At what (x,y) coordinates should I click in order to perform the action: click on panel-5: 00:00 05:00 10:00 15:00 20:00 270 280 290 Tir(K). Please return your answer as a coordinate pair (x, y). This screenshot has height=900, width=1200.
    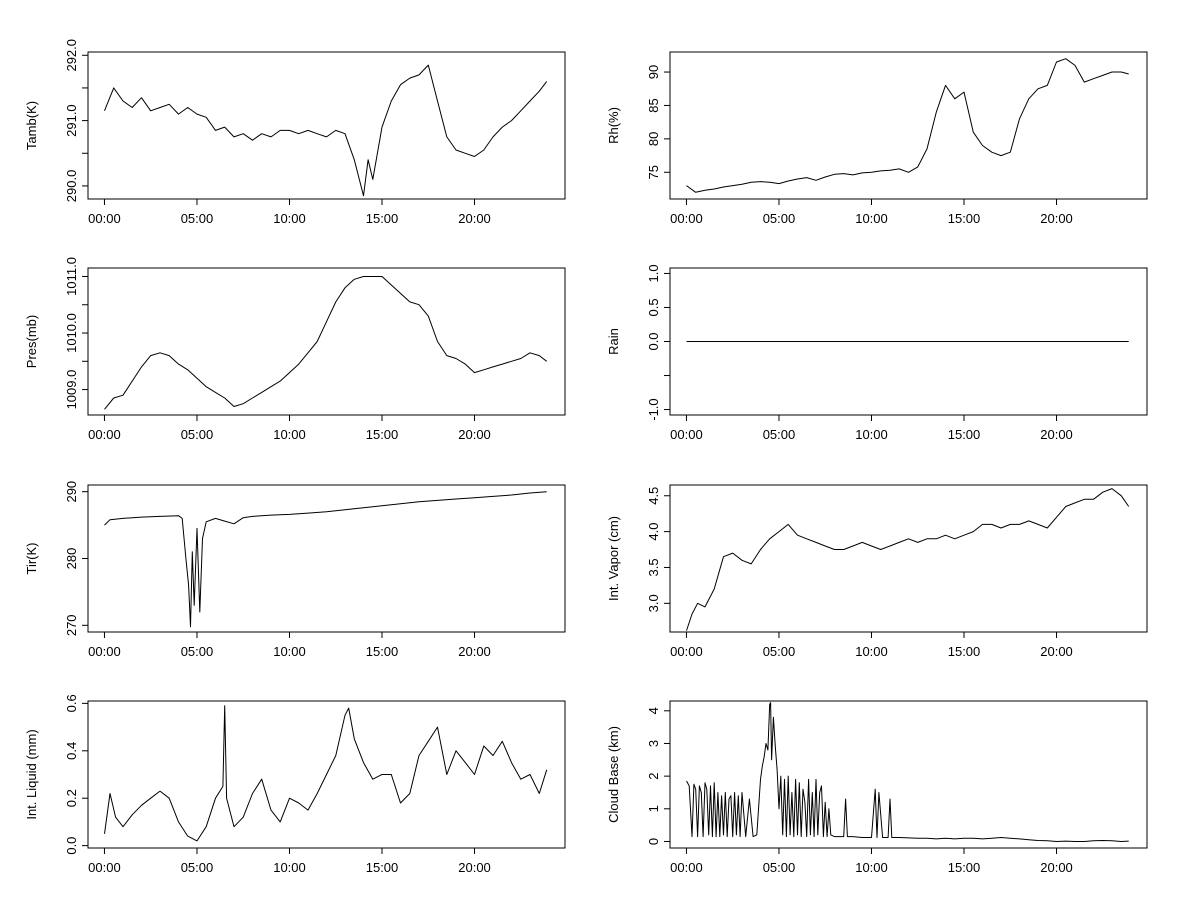
    Looking at the image, I should click on (295, 570).